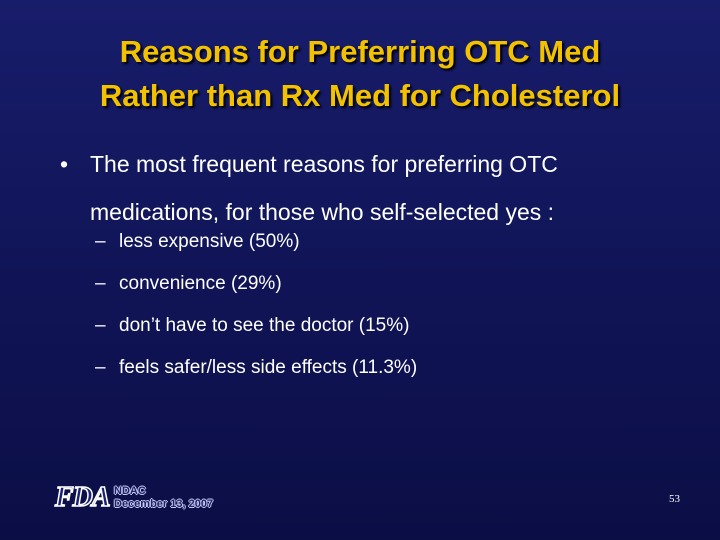  I want to click on footer-date: December 13, 2007, so click(164, 504).